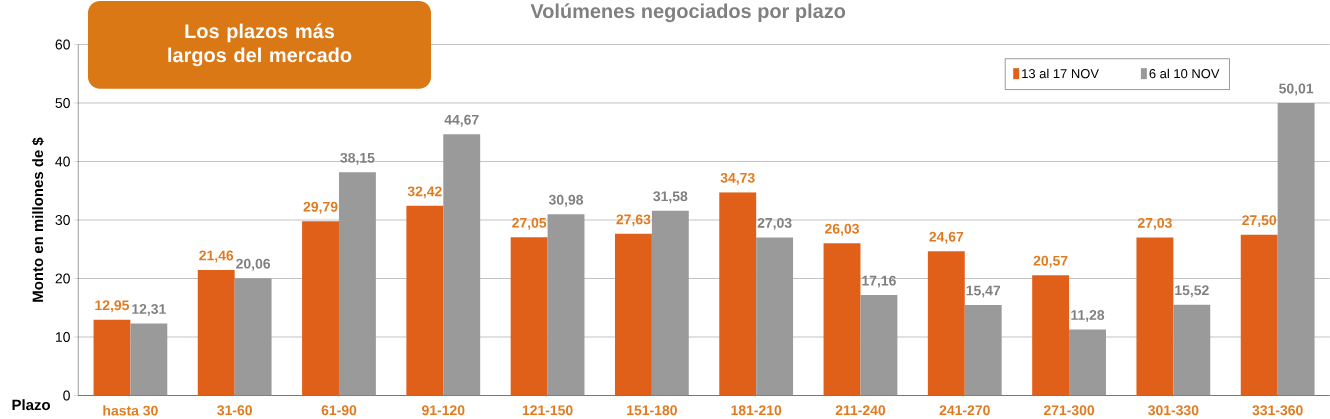 Image resolution: width=1330 pixels, height=419 pixels. I want to click on data-label: 24,67, so click(946, 237).